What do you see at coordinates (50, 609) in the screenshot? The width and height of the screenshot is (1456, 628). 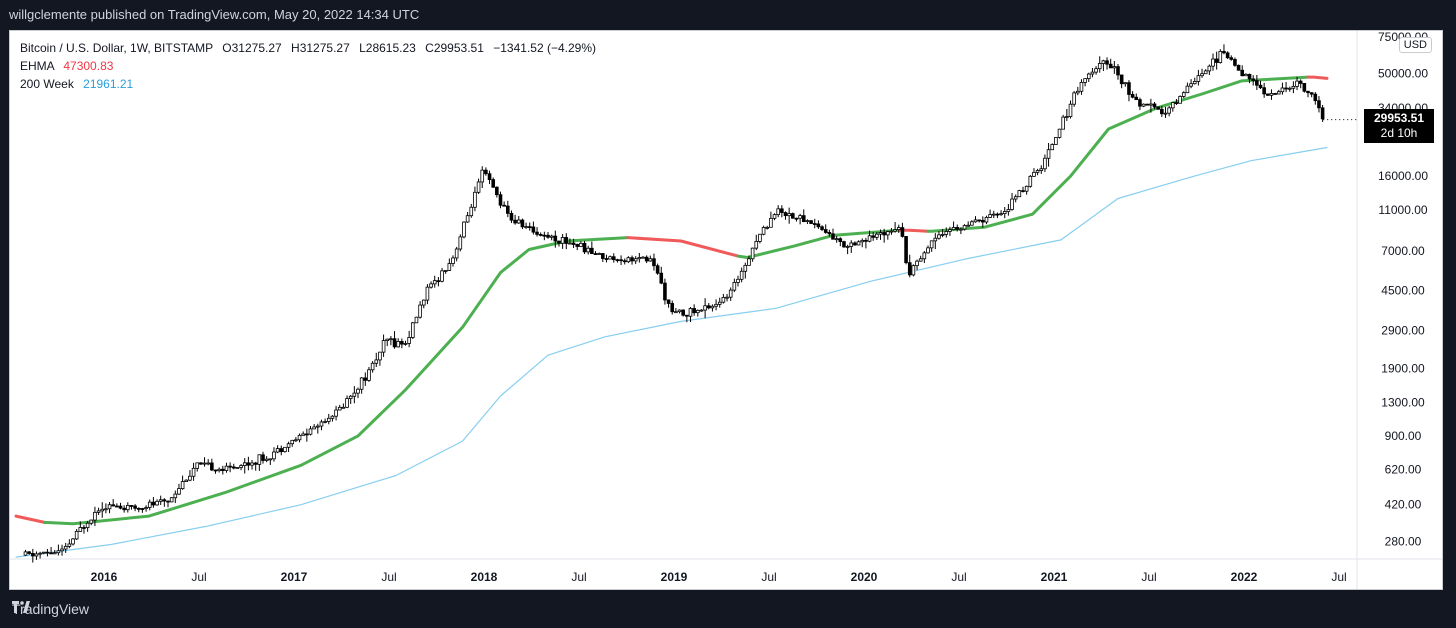 I see `tradingview-logo: TradingView` at bounding box center [50, 609].